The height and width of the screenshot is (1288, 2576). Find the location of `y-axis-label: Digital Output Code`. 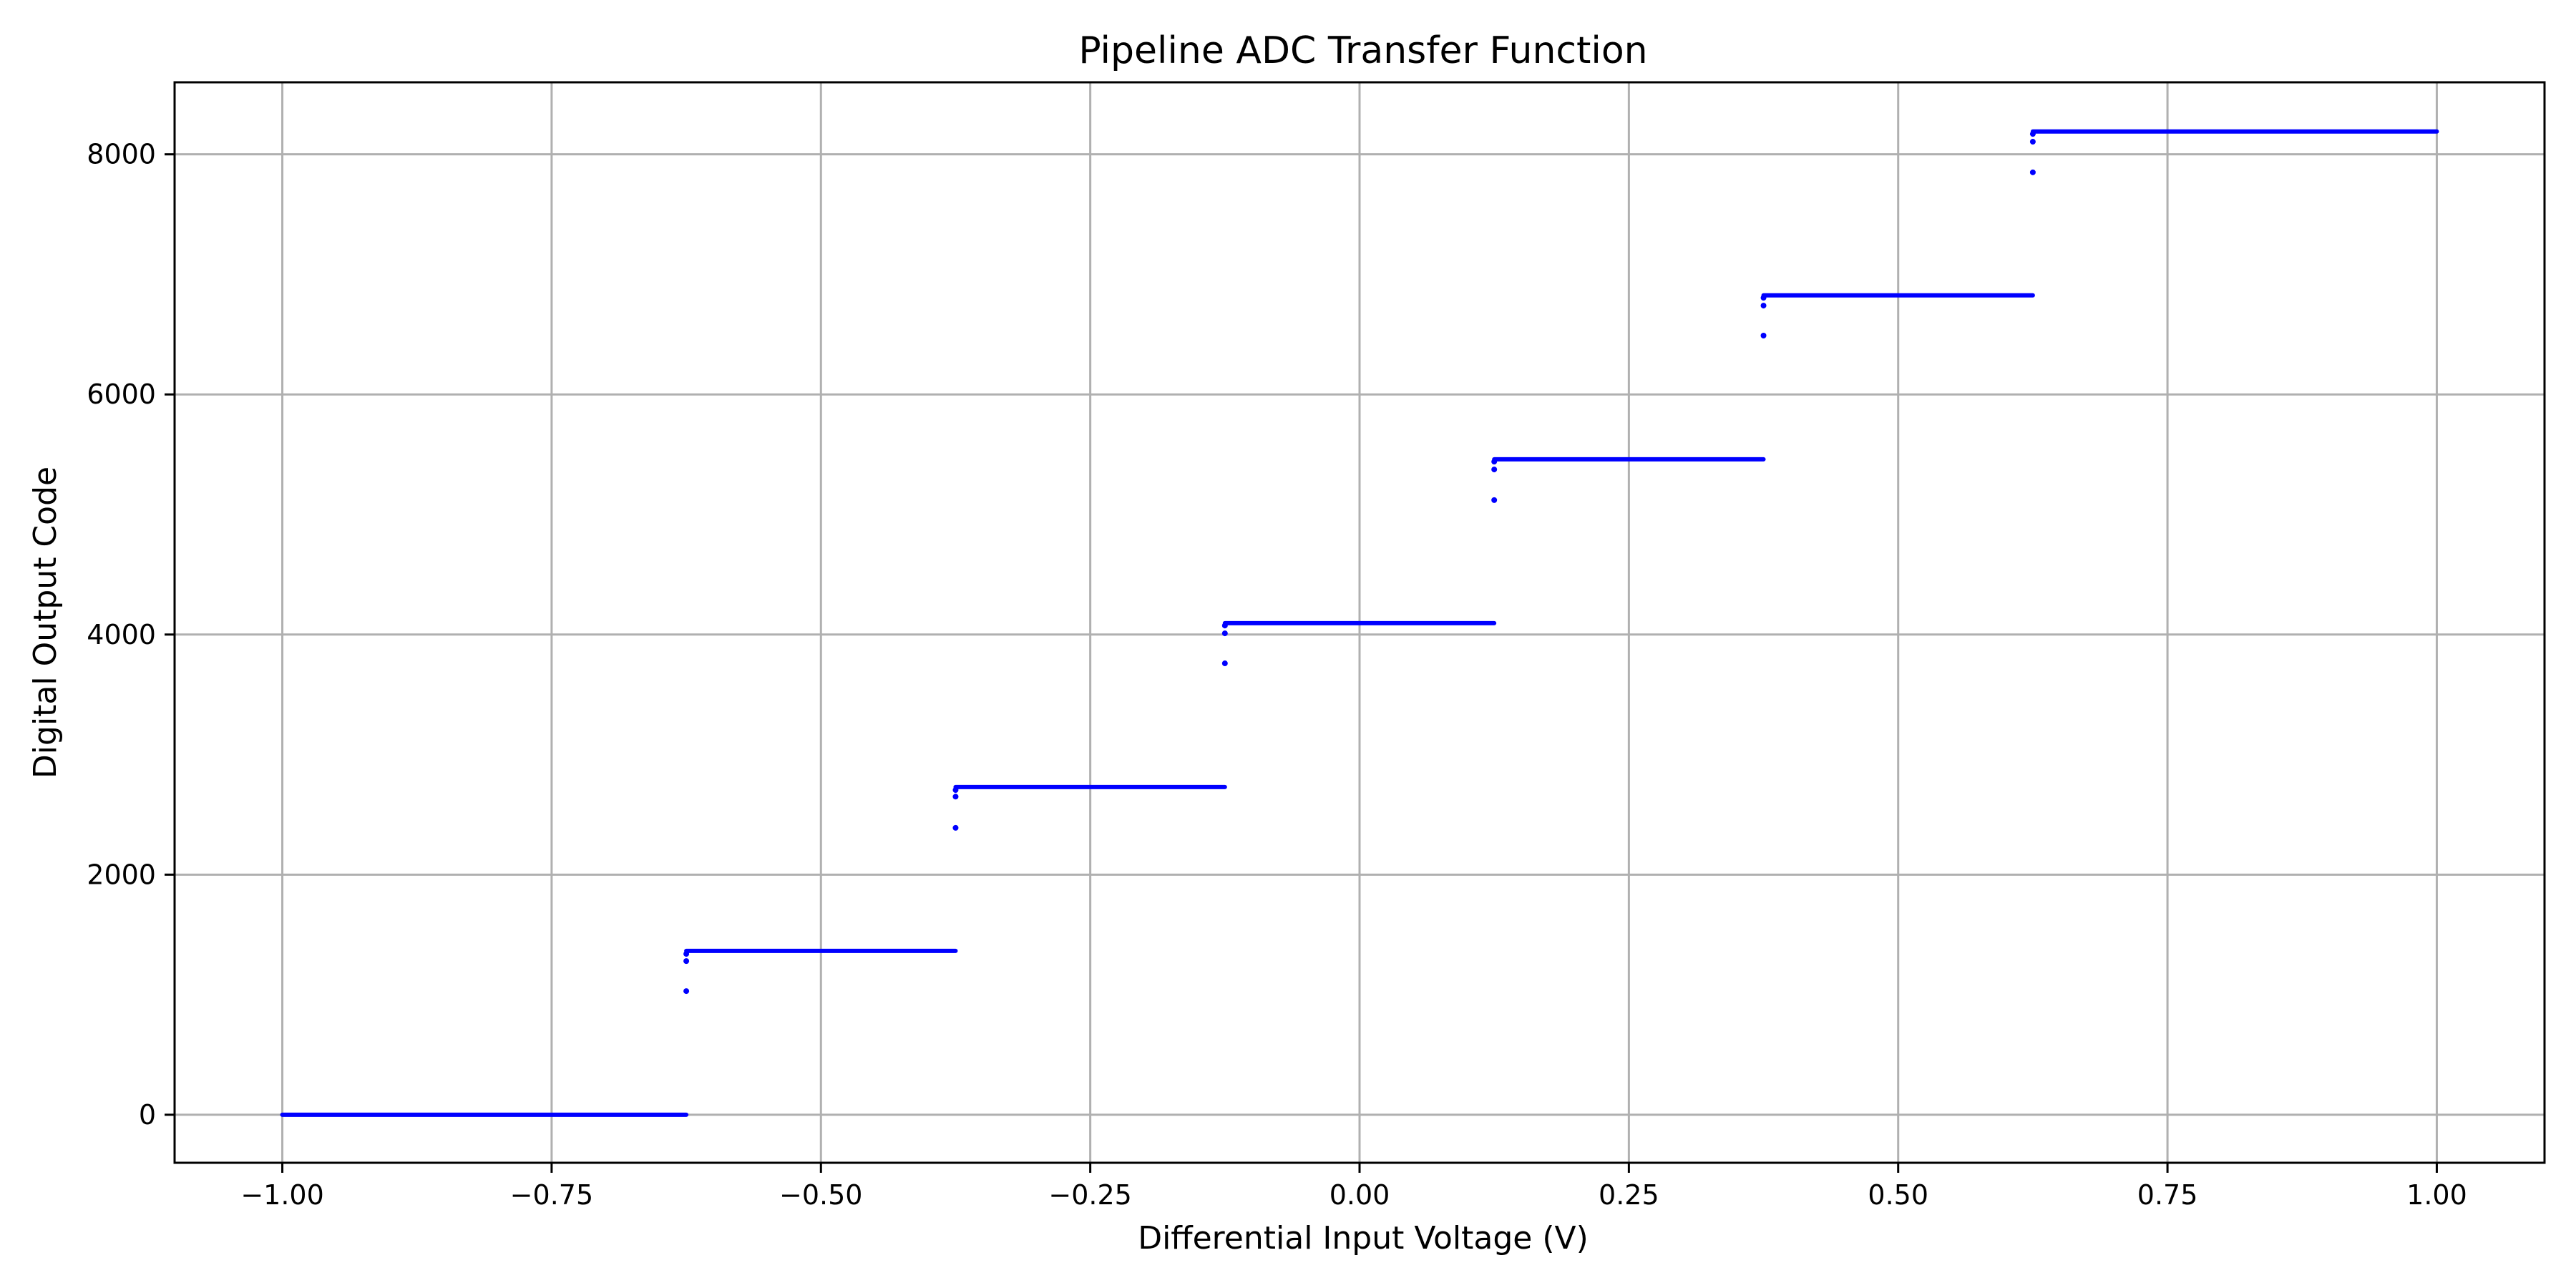

y-axis-label: Digital Output Code is located at coordinates (45, 623).